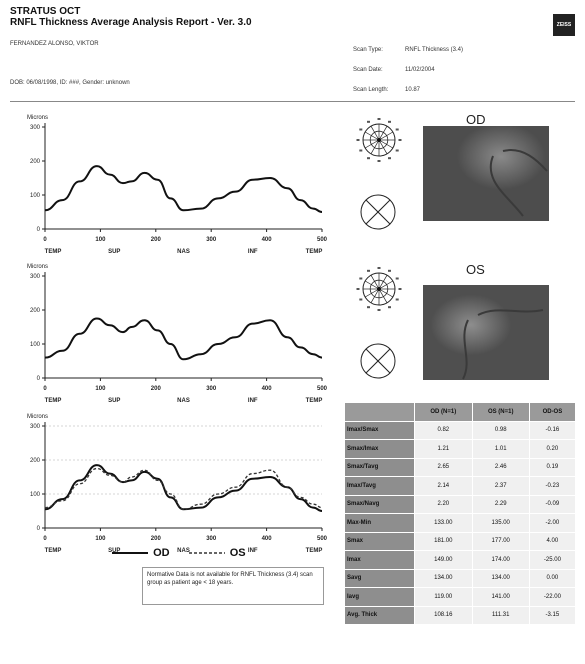 The width and height of the screenshot is (585, 664). I want to click on row-label: Imax, so click(379, 560).